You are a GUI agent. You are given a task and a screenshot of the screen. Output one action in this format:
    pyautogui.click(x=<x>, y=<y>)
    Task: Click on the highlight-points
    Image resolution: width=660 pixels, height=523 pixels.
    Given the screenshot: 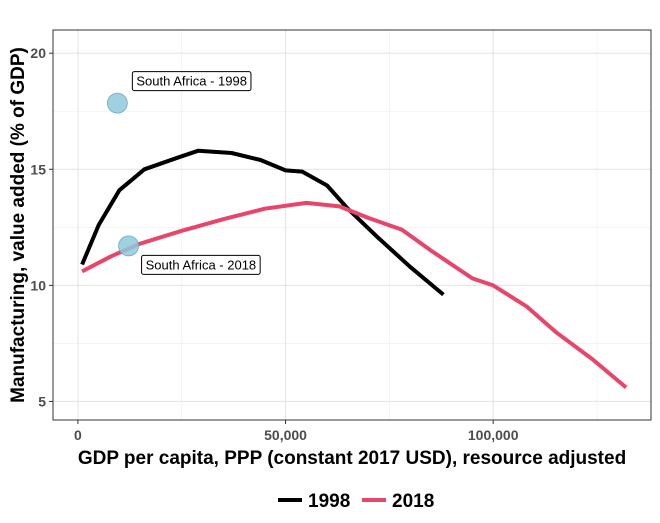 What is the action you would take?
    pyautogui.click(x=122, y=174)
    